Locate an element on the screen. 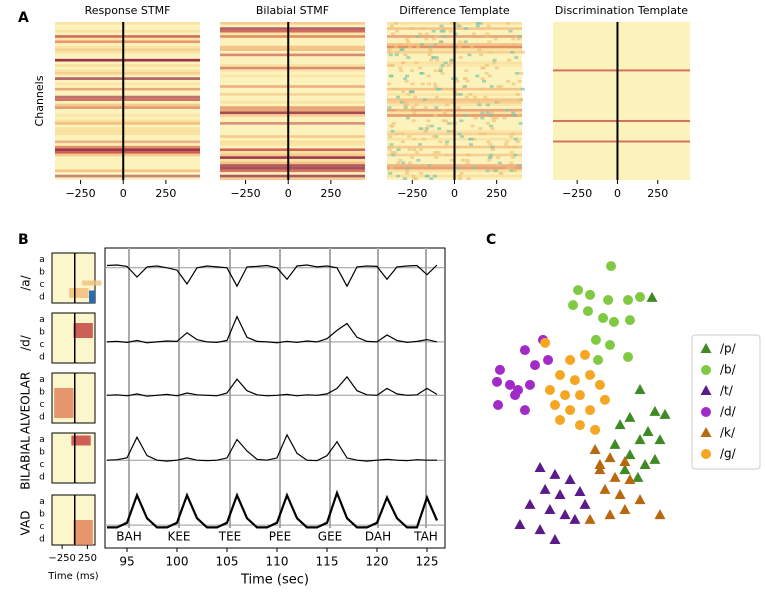 The width and height of the screenshot is (765, 592). row-label: /a/ is located at coordinates (26, 282).